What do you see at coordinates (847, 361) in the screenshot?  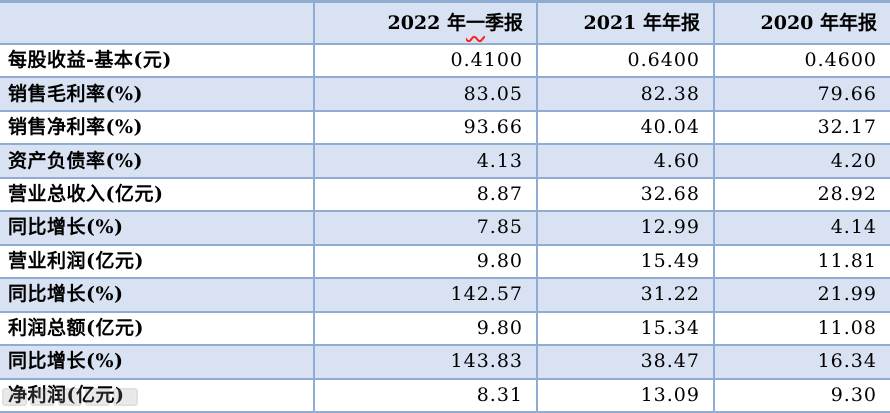 I see `value-cell-2020-annual: 16.34` at bounding box center [847, 361].